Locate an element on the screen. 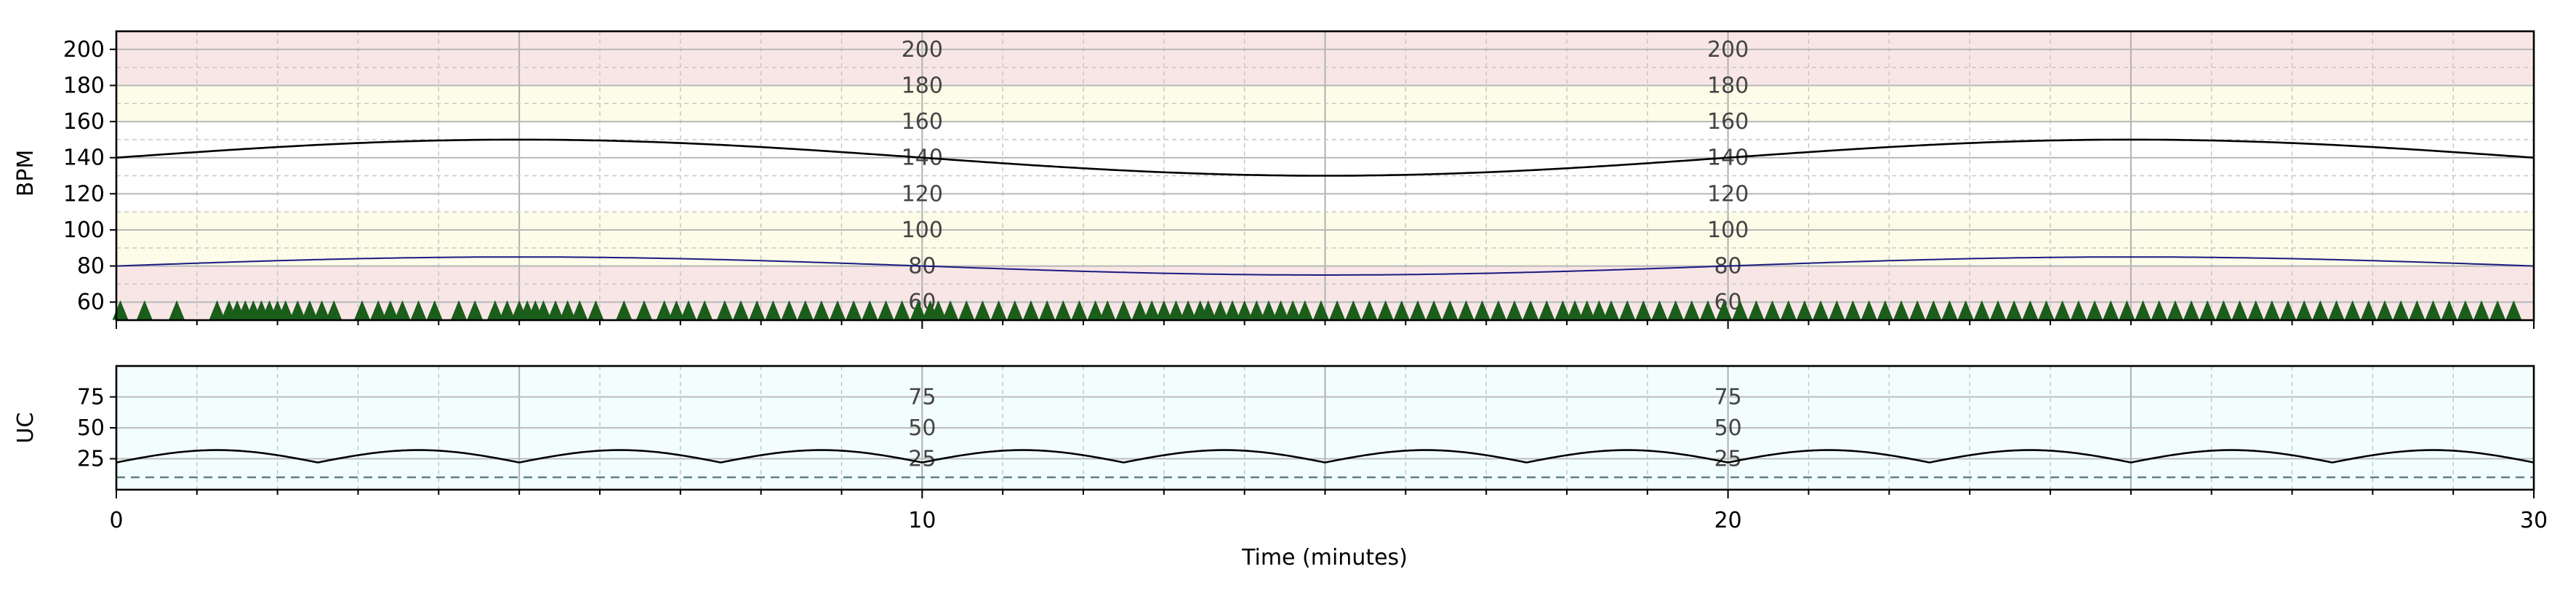  y-tick-label: 80 is located at coordinates (91, 266).